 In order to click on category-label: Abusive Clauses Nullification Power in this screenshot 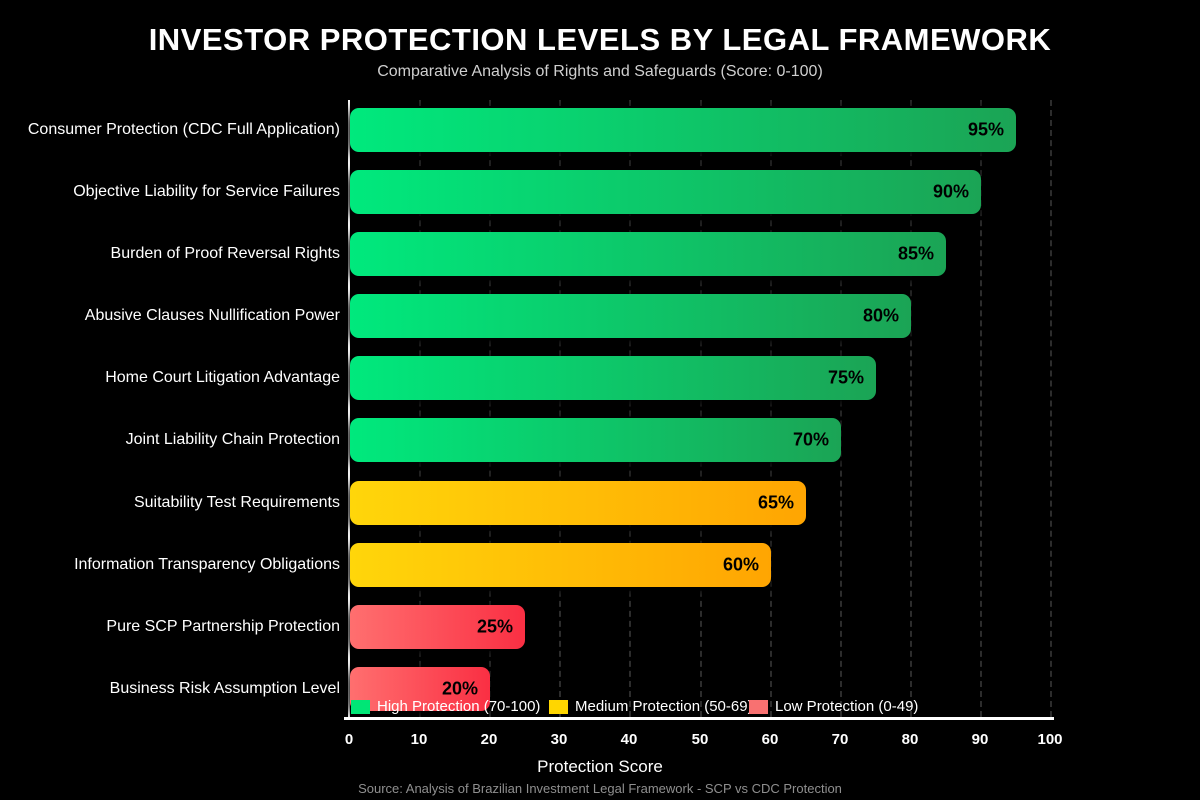, I will do `click(212, 315)`.